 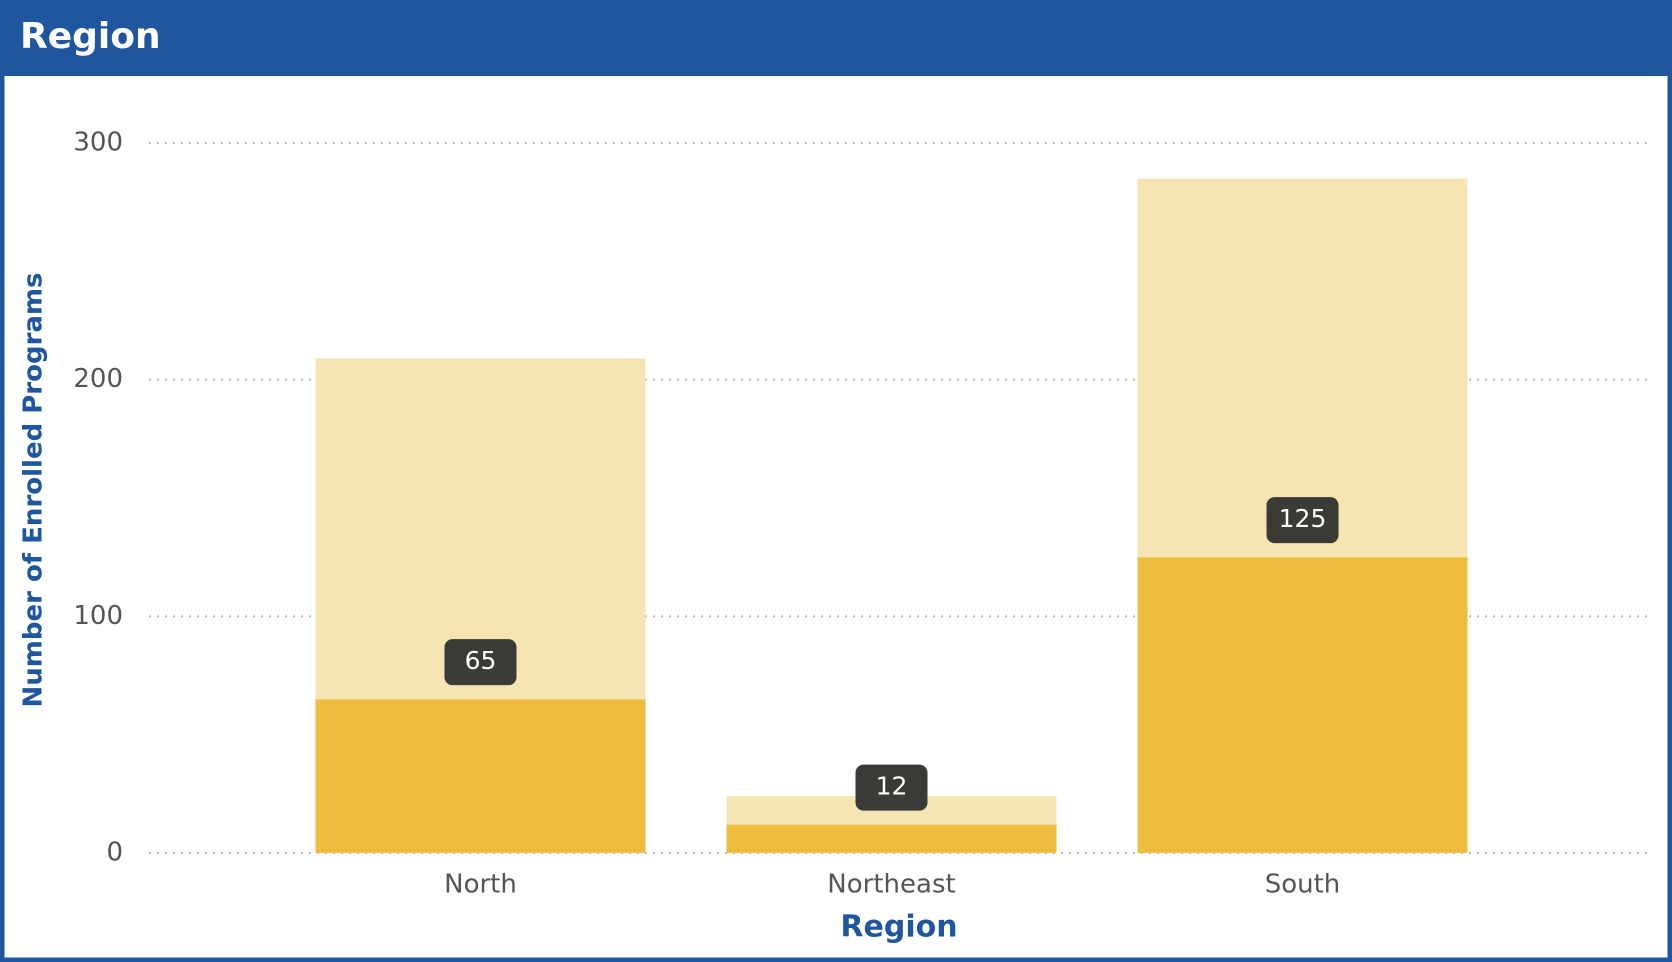 I want to click on data-label: 125, so click(x=1303, y=518).